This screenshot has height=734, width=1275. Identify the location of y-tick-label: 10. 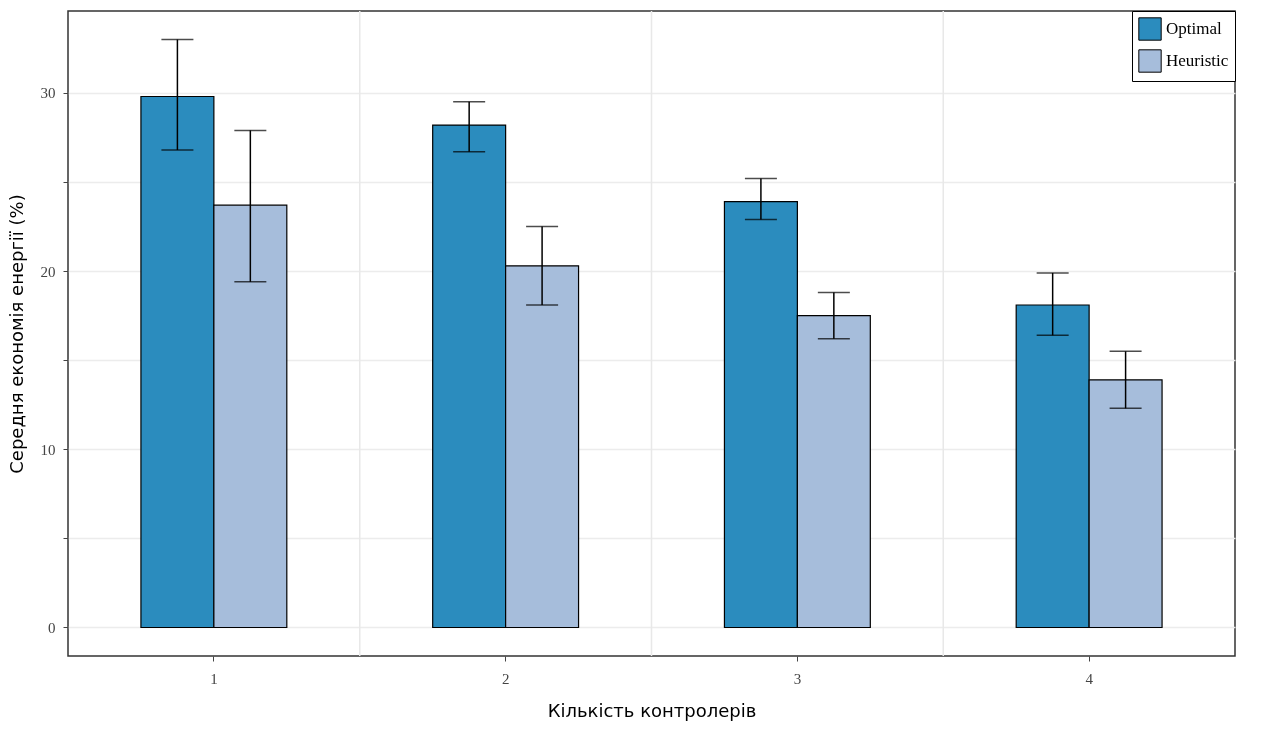
(48, 449).